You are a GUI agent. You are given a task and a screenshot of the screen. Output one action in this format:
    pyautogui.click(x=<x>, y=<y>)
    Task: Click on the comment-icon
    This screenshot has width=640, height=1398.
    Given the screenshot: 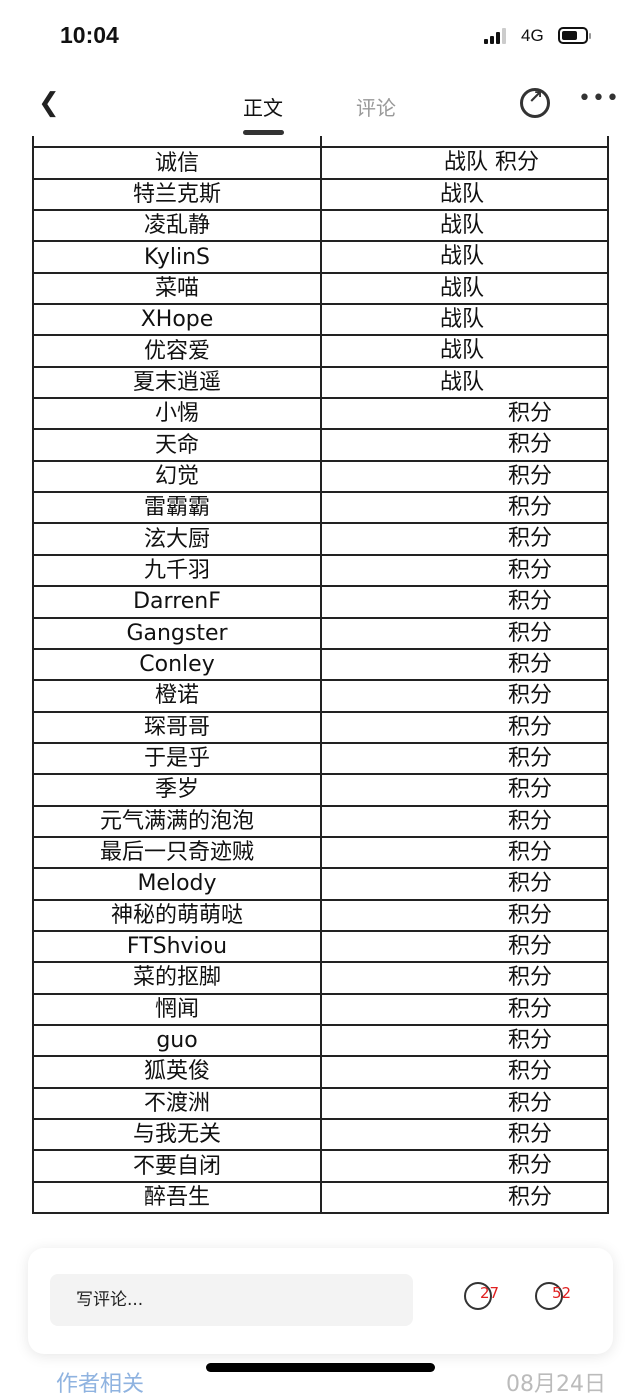 What is the action you would take?
    pyautogui.click(x=549, y=1296)
    